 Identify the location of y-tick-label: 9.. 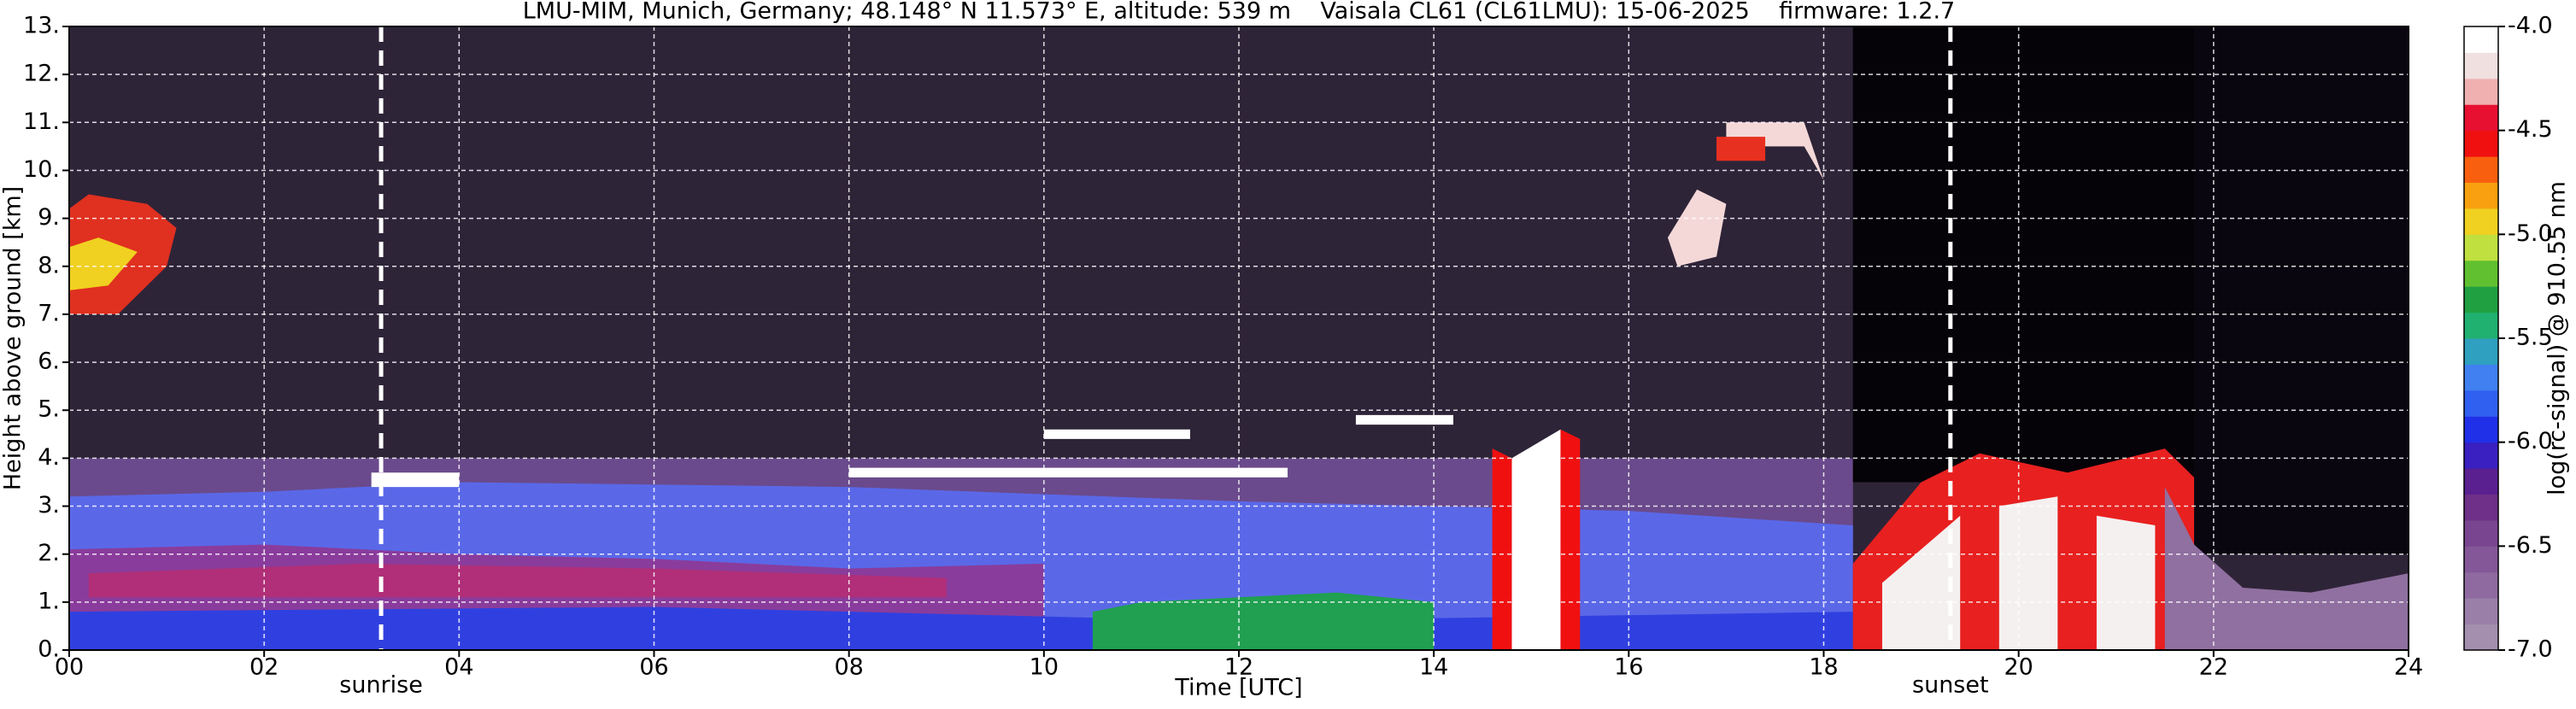
(49, 218).